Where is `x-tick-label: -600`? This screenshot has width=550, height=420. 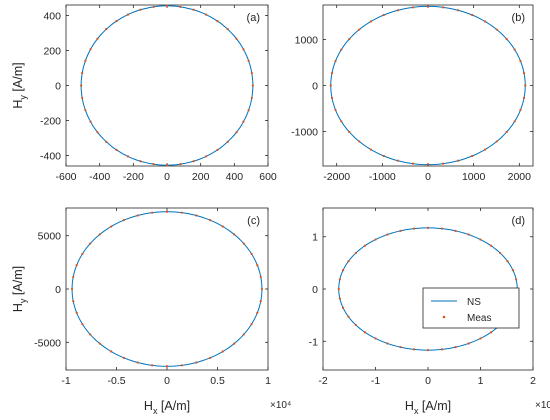 x-tick-label: -600 is located at coordinates (65, 177).